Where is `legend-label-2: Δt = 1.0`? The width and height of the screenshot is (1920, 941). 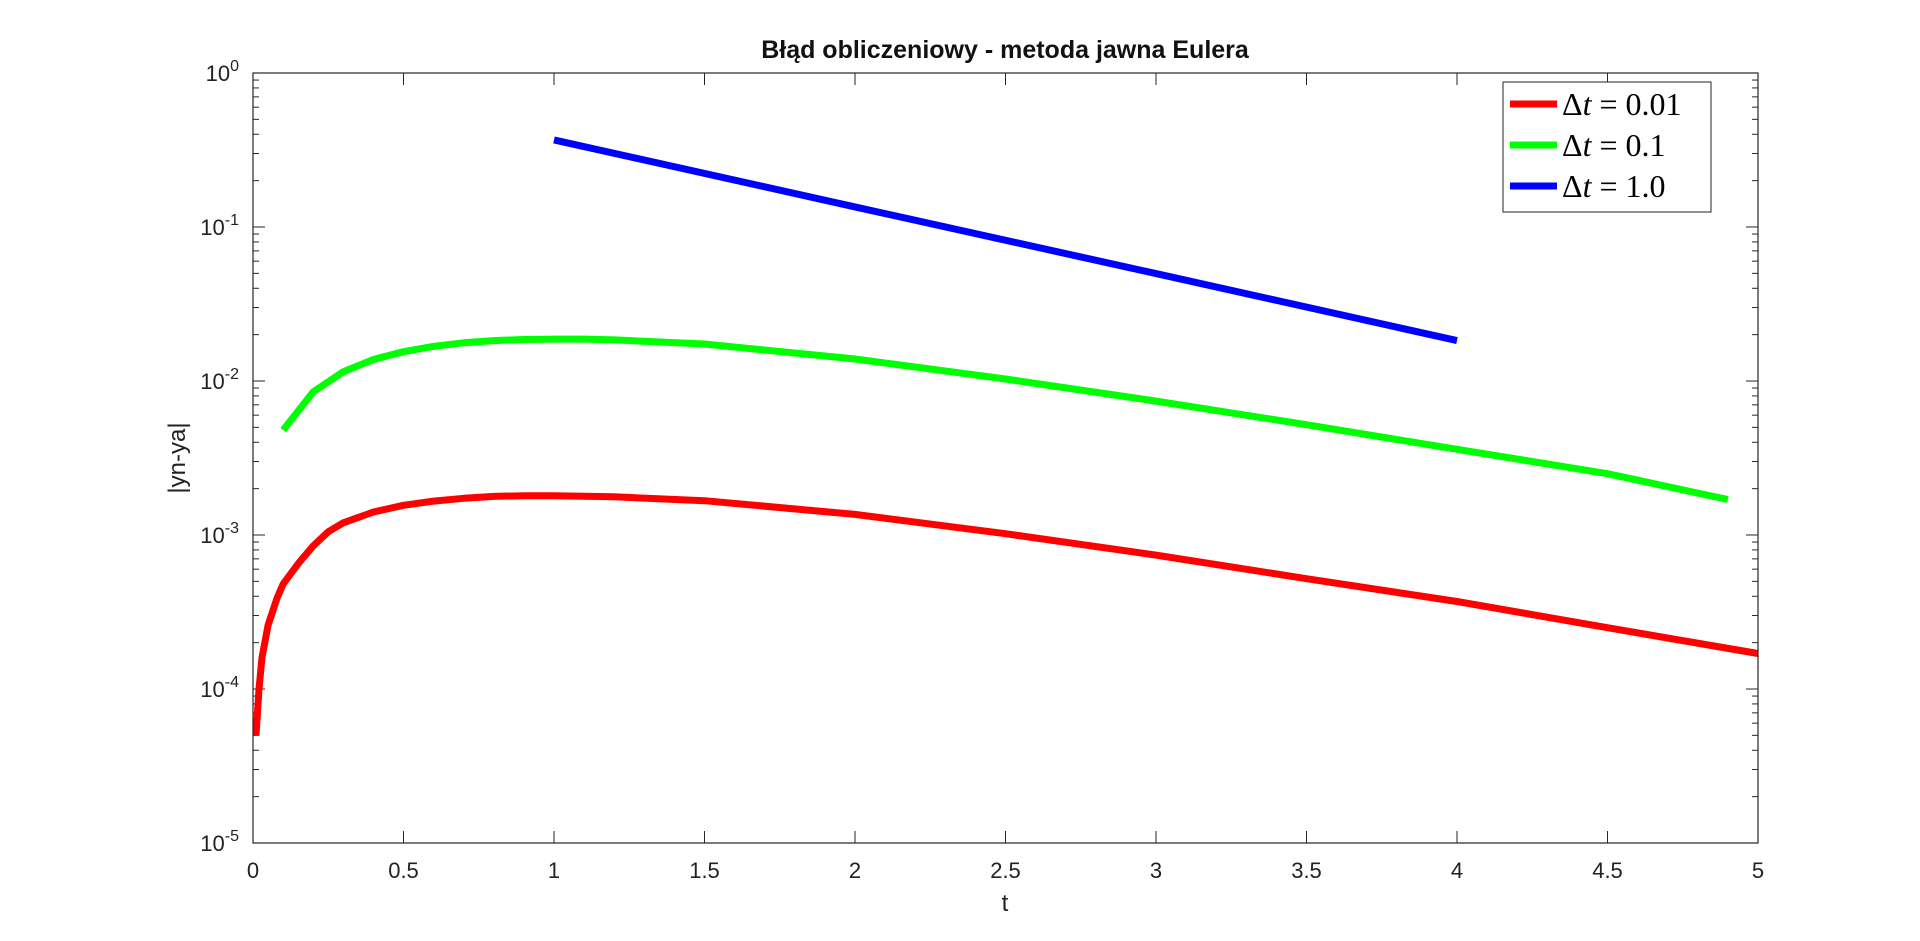
legend-label-2: Δt = 1.0 is located at coordinates (1614, 186).